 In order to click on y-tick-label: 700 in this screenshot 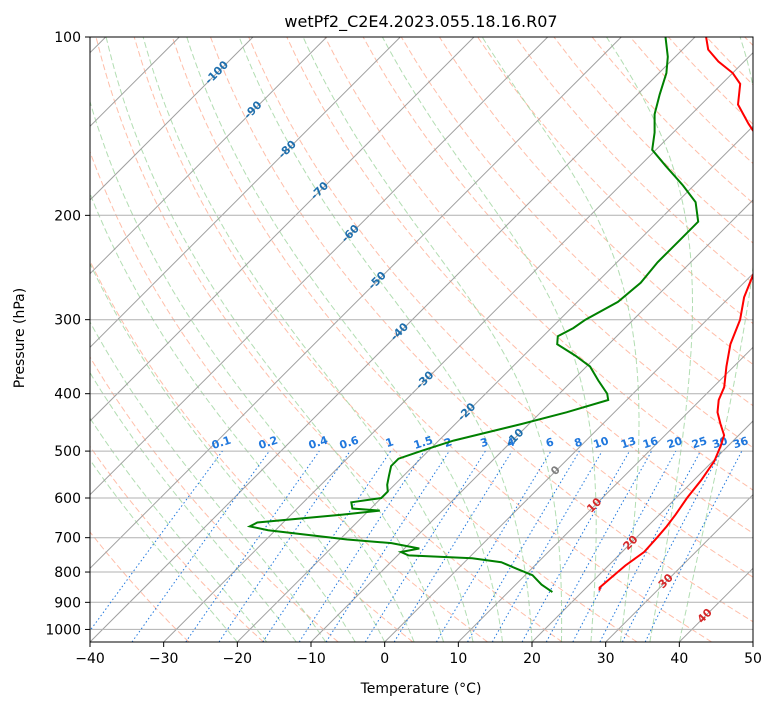, I will do `click(67, 539)`.